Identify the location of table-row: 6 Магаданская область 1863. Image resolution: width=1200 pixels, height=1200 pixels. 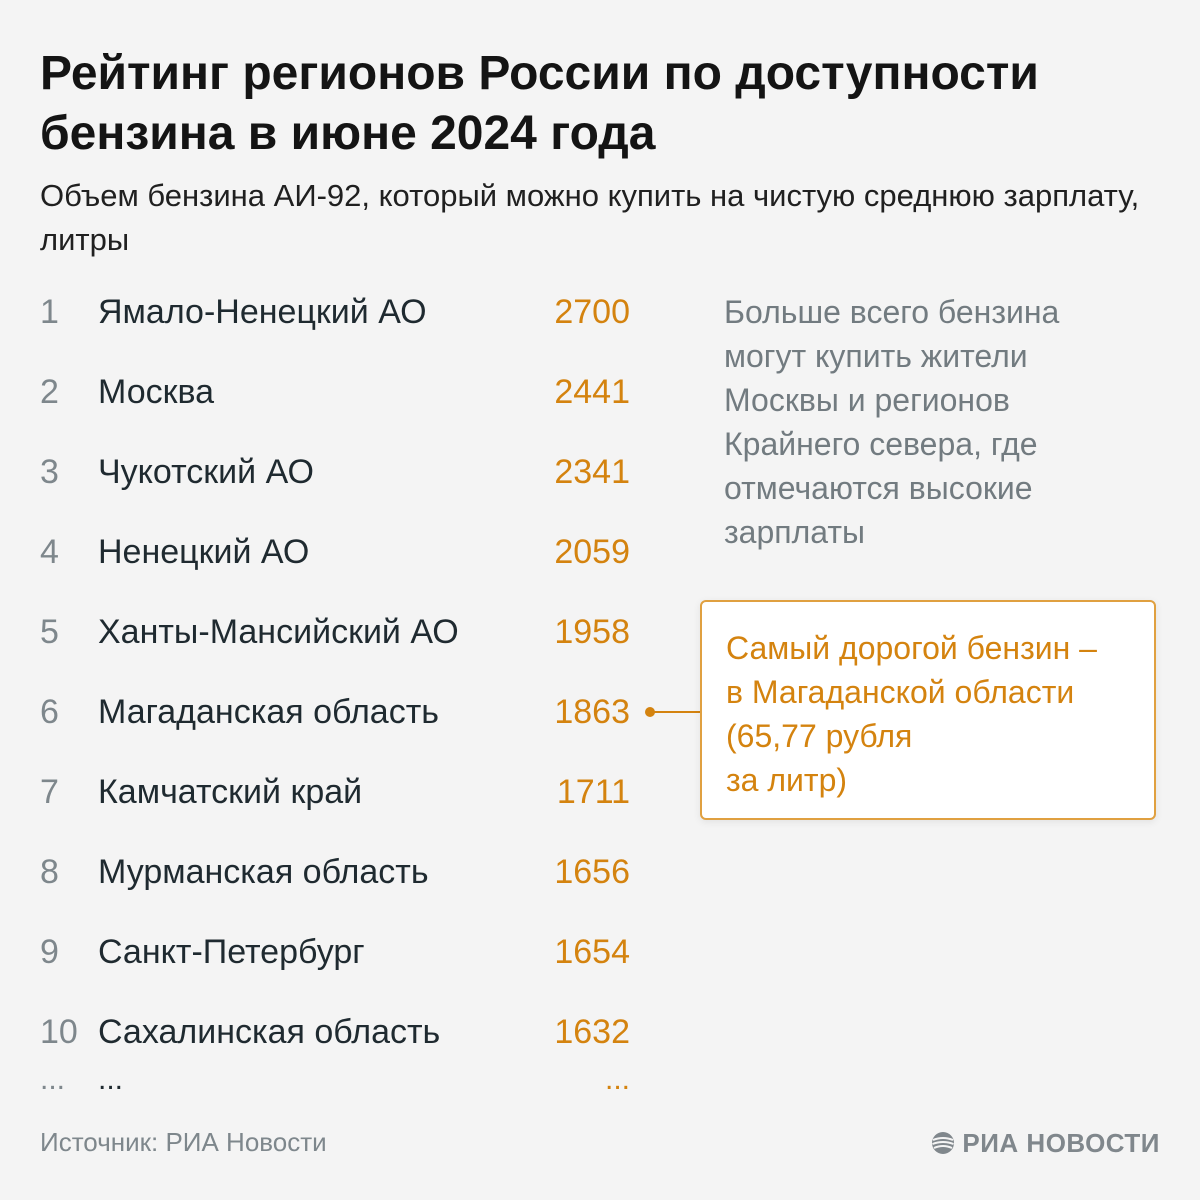
(340, 712).